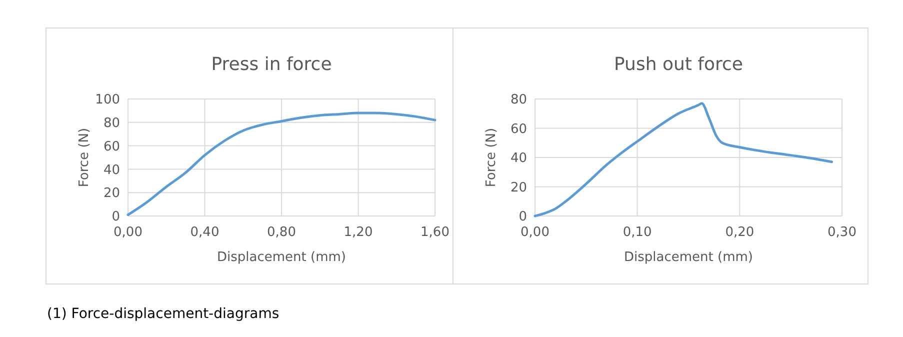 The image size is (903, 337). What do you see at coordinates (678, 64) in the screenshot?
I see `chart-title: Push out force` at bounding box center [678, 64].